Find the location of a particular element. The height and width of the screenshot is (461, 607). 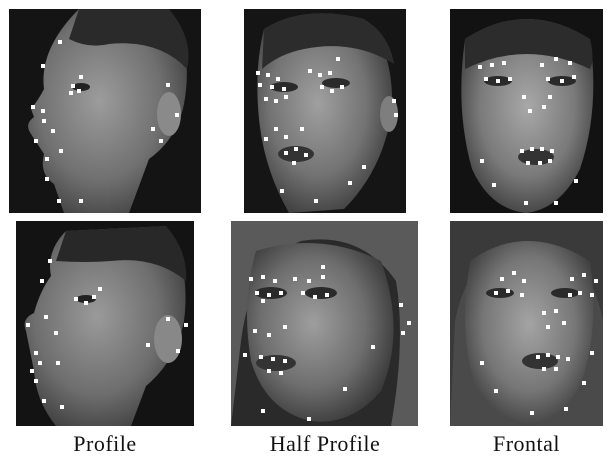

face-profile-top-image is located at coordinates (105, 111).